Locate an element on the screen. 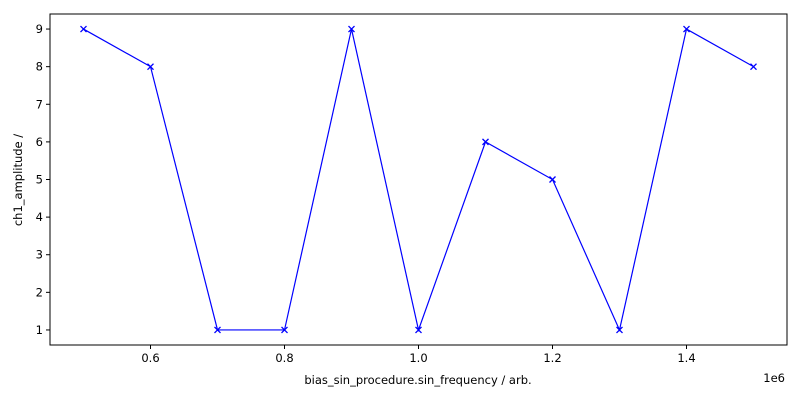  y-tick-label: 1 is located at coordinates (39, 330).